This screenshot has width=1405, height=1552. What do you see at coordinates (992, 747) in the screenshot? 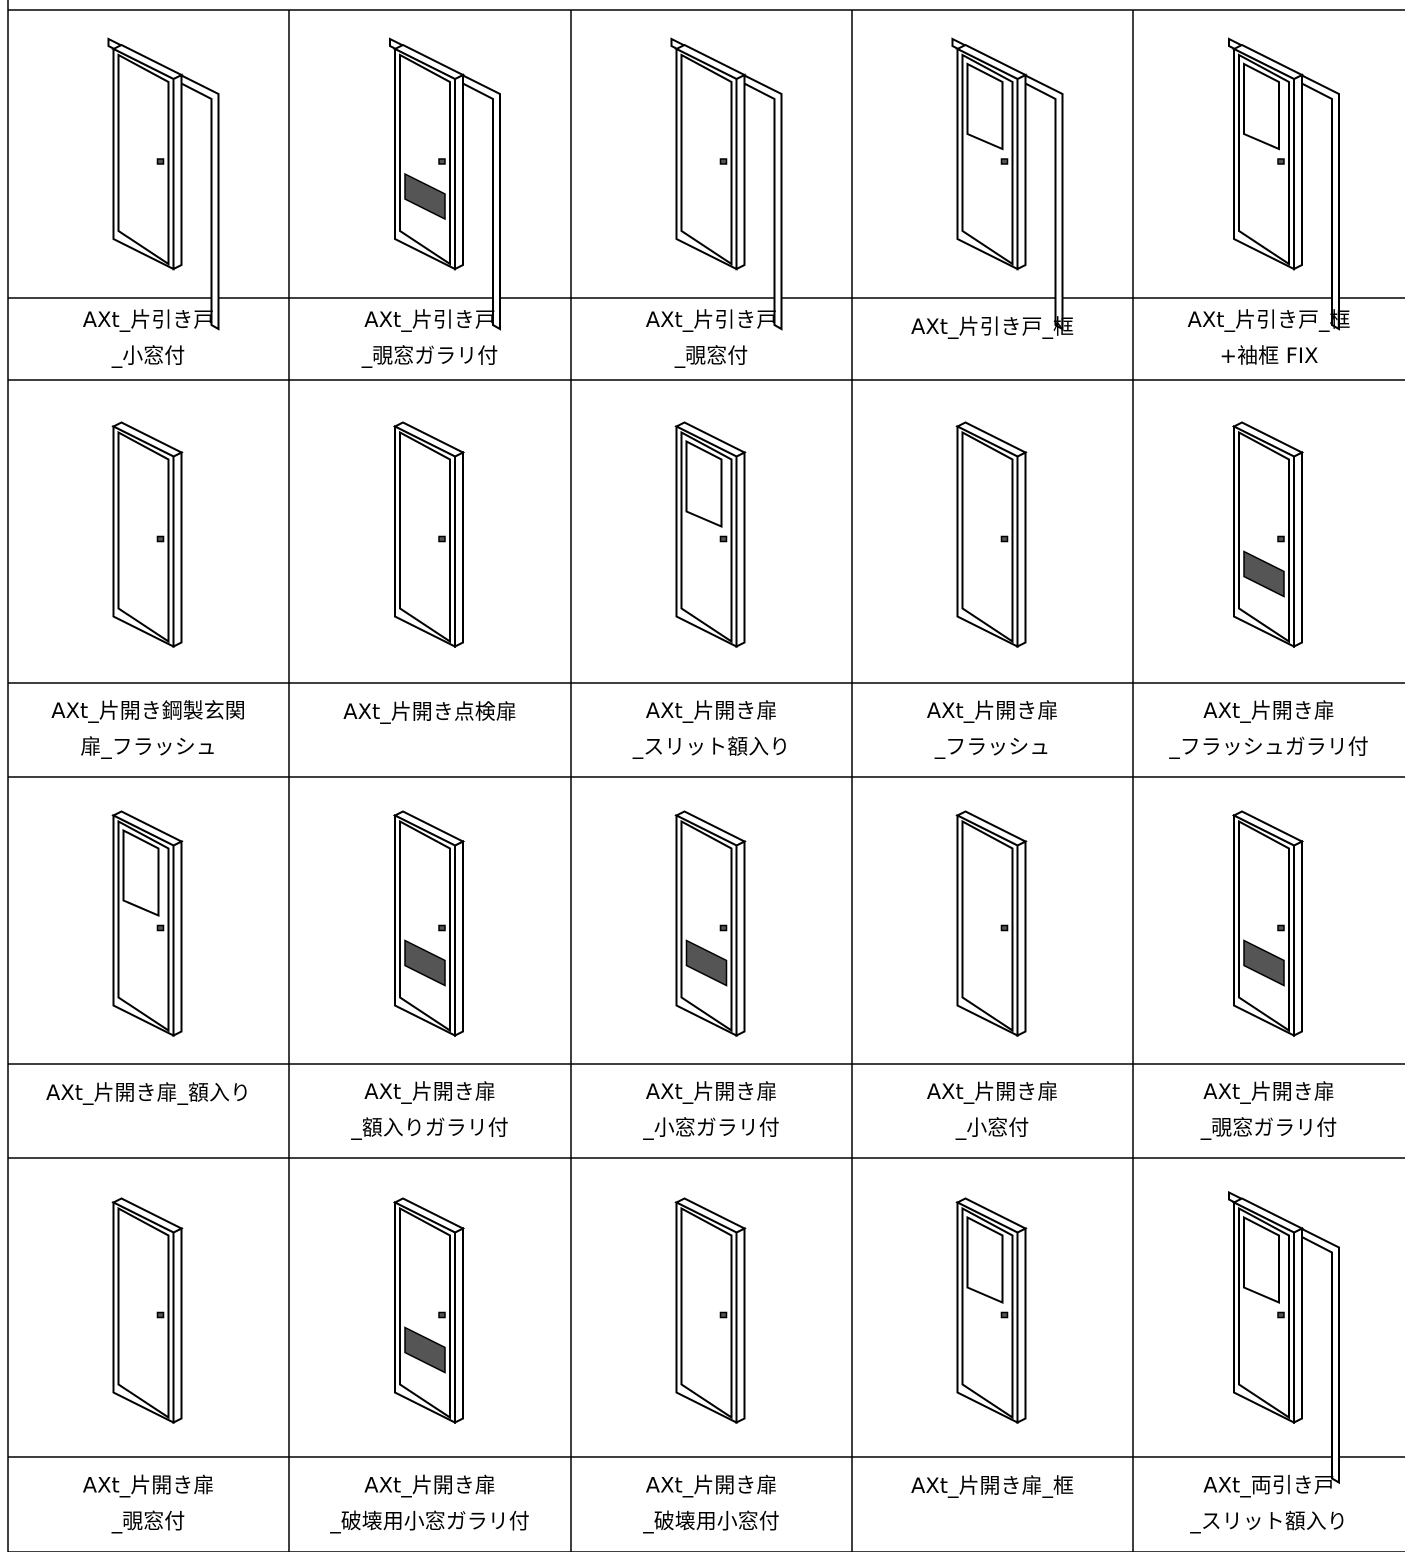
I see `cell-label: _フラッシュ` at bounding box center [992, 747].